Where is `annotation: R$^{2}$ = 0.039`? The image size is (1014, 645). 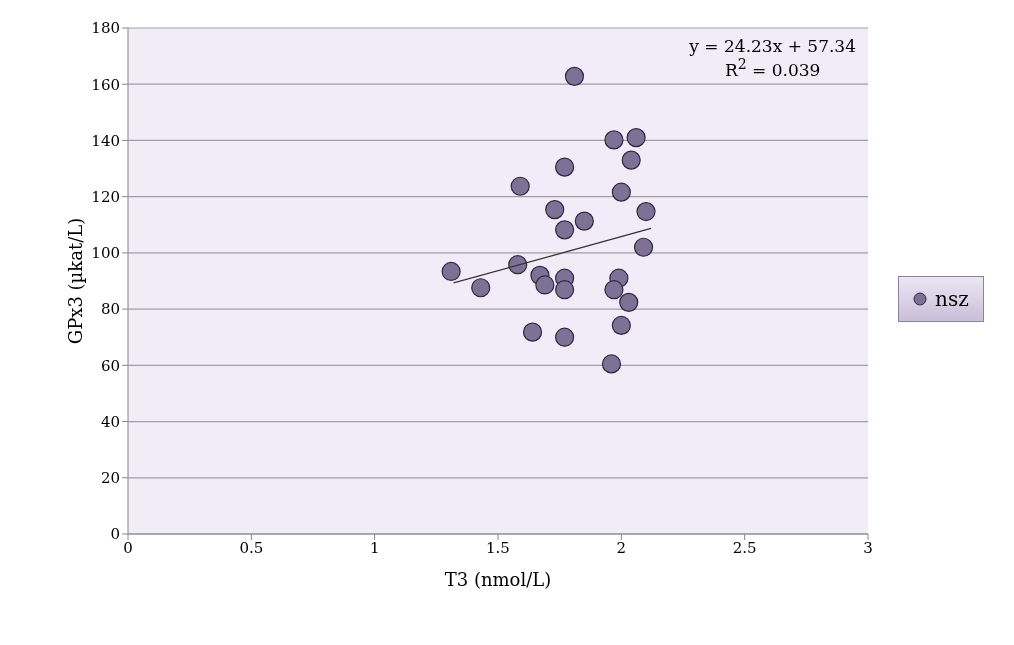
annotation: R$^{2}$ = 0.039 is located at coordinates (772, 68).